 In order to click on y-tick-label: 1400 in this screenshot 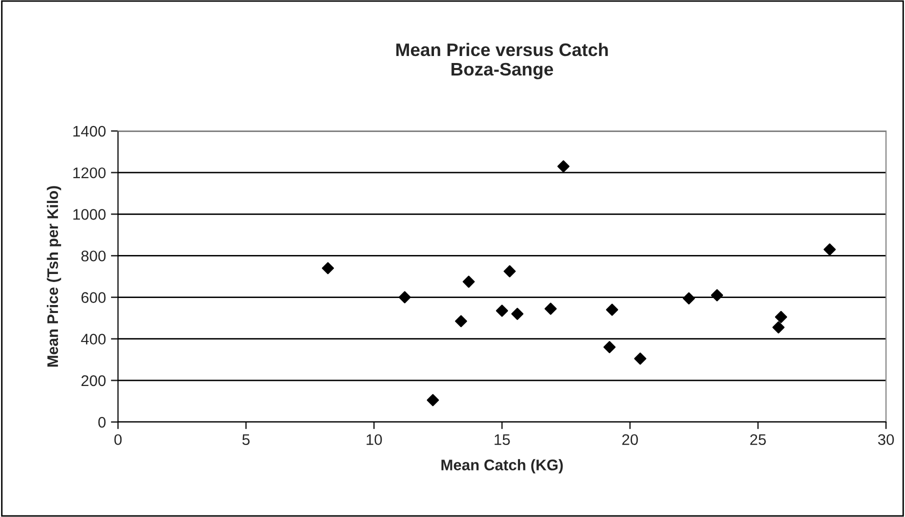, I will do `click(89, 131)`.